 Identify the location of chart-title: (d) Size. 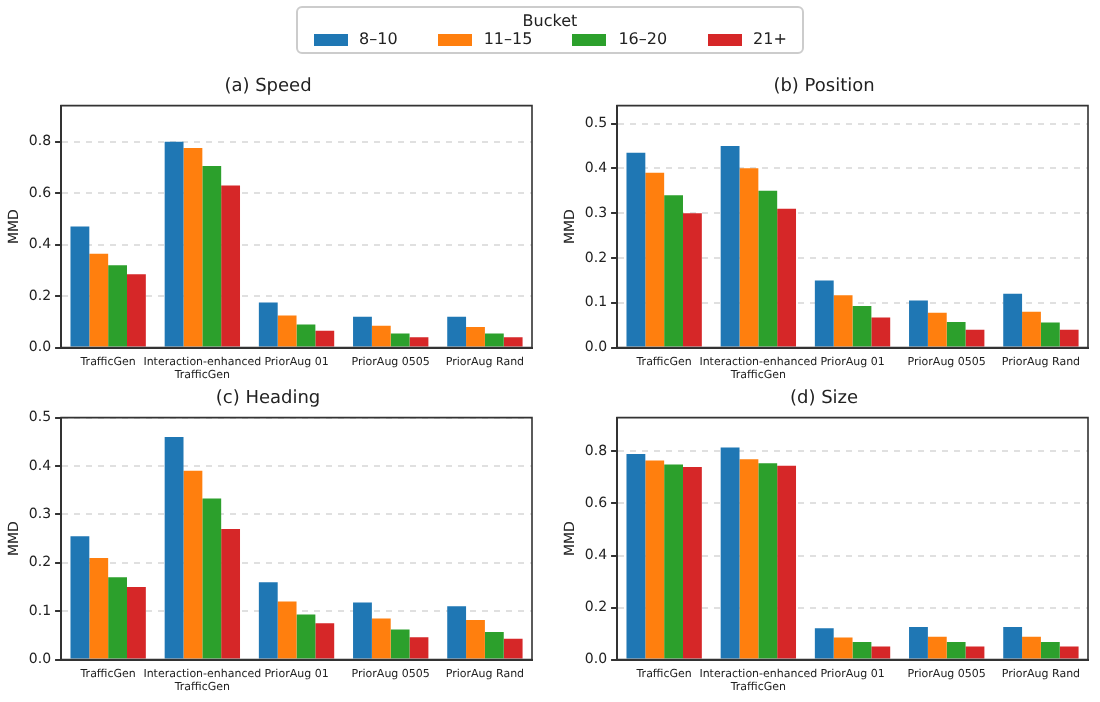
(824, 399).